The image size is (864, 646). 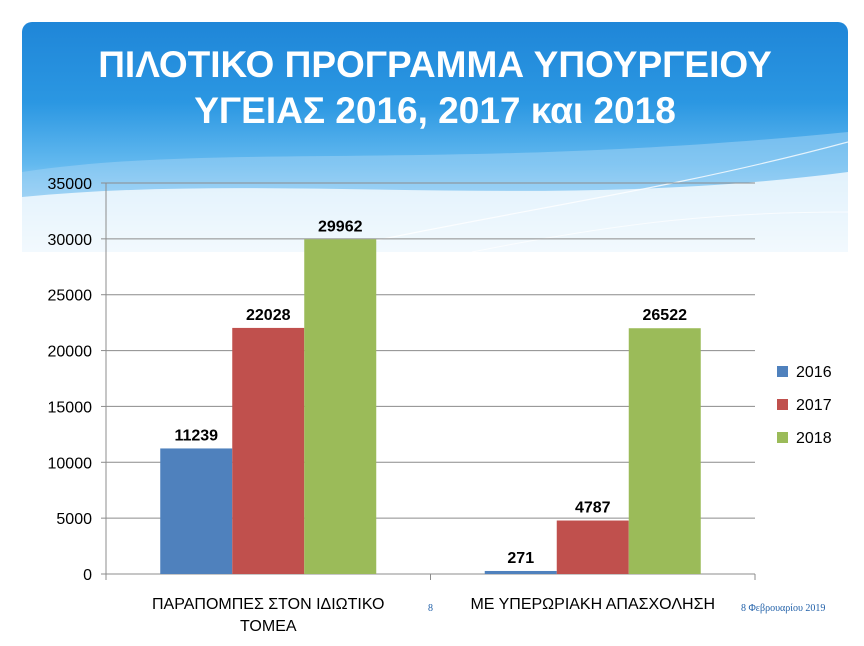 I want to click on legend-swatch-2018, so click(x=782, y=437).